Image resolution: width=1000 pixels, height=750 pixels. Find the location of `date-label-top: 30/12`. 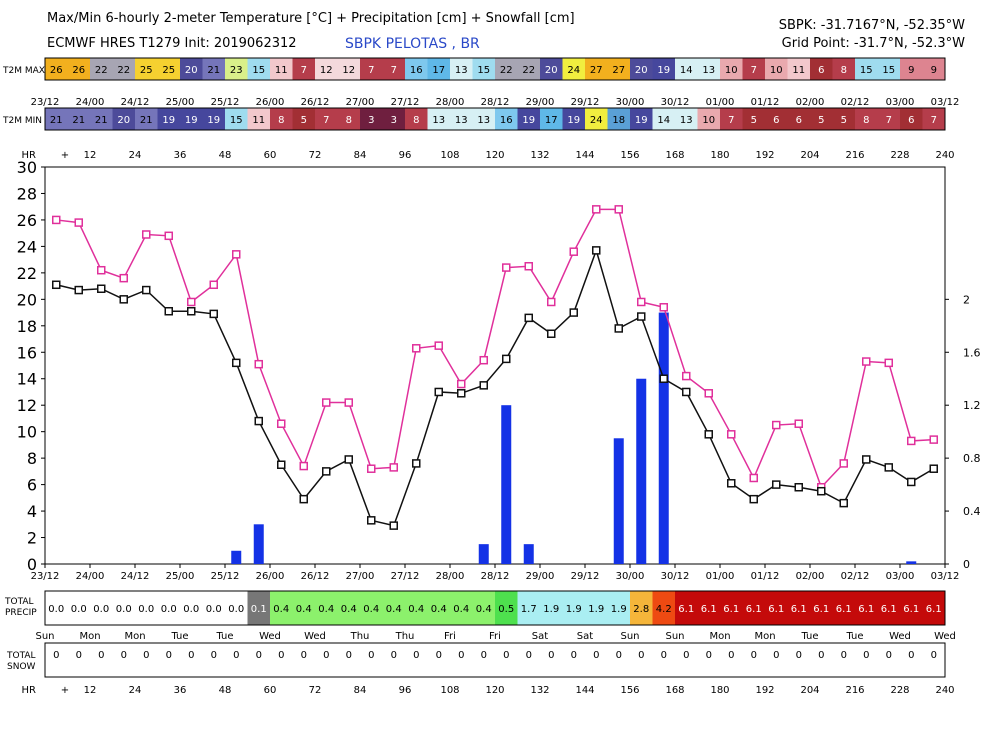

date-label-top: 30/12 is located at coordinates (675, 102).